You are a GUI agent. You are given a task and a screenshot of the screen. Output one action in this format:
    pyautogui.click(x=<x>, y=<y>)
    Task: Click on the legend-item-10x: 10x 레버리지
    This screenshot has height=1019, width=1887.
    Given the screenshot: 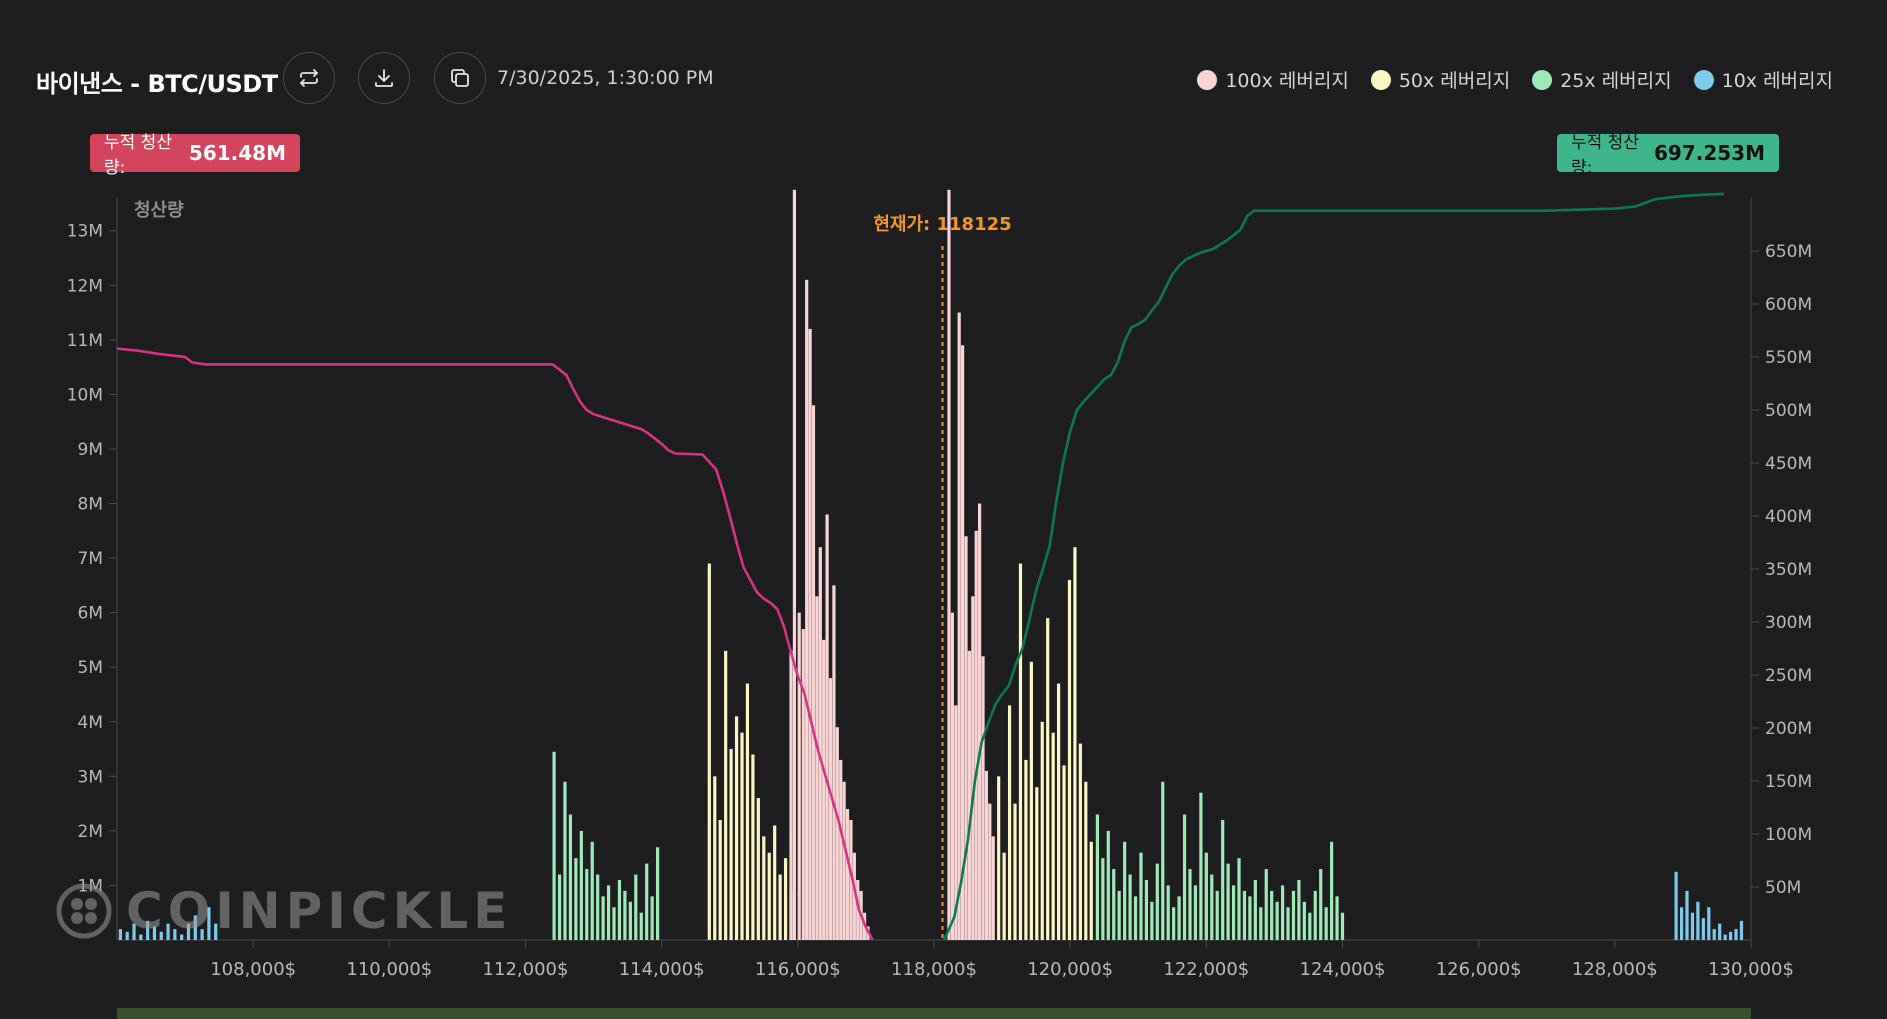 What is the action you would take?
    pyautogui.click(x=1763, y=79)
    